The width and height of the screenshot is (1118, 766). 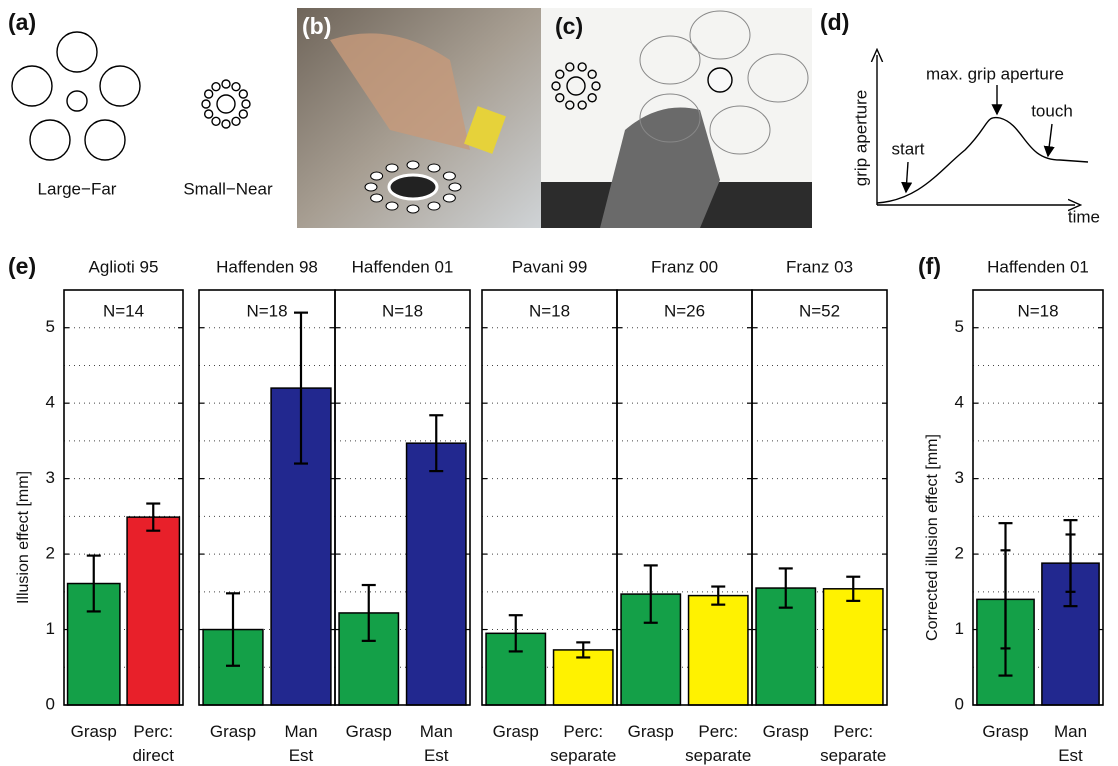 What do you see at coordinates (22, 266) in the screenshot?
I see `panel-label: (e)` at bounding box center [22, 266].